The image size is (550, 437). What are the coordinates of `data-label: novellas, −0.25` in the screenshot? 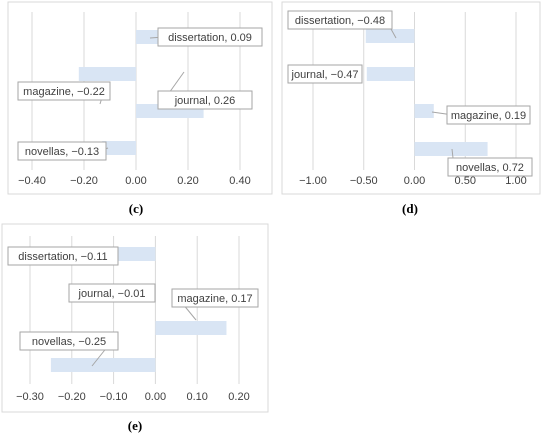 It's located at (69, 342).